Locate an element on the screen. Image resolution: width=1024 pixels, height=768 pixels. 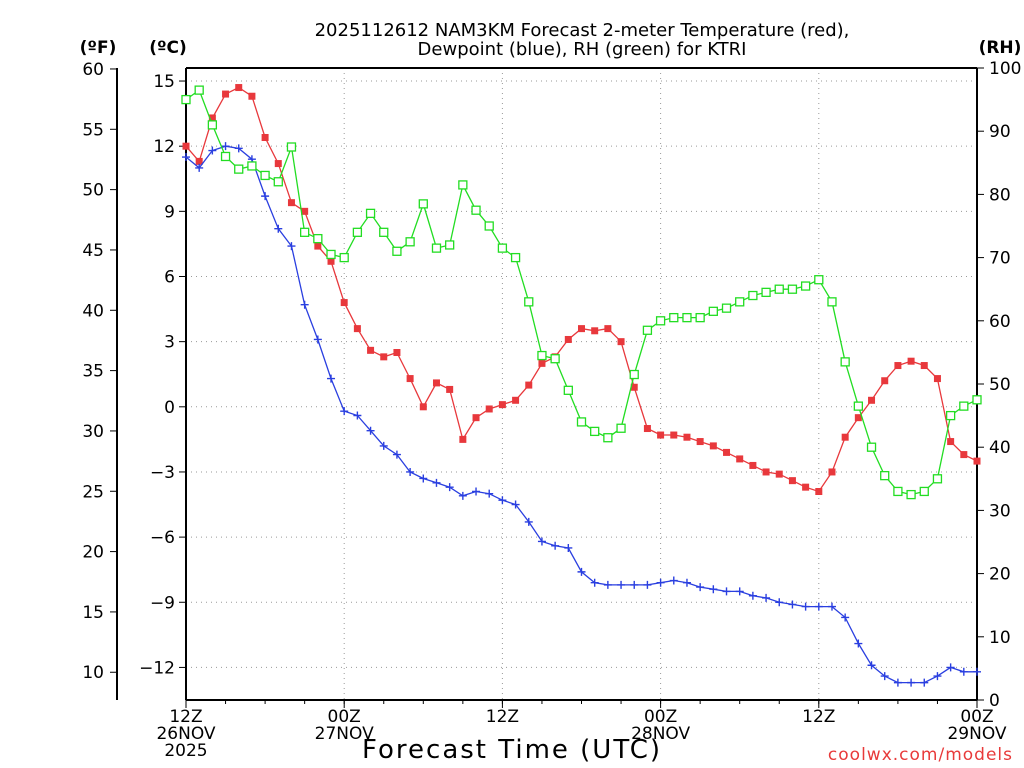
fahrenheit-tick-label: 45 is located at coordinates (93, 251).